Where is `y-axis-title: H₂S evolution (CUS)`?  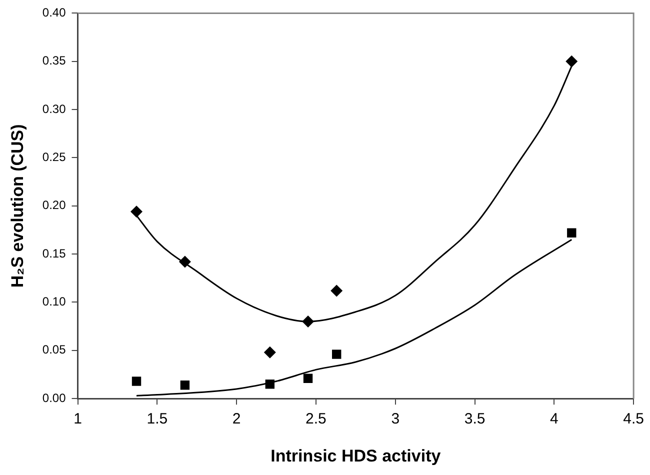 y-axis-title: H₂S evolution (CUS) is located at coordinates (17, 206).